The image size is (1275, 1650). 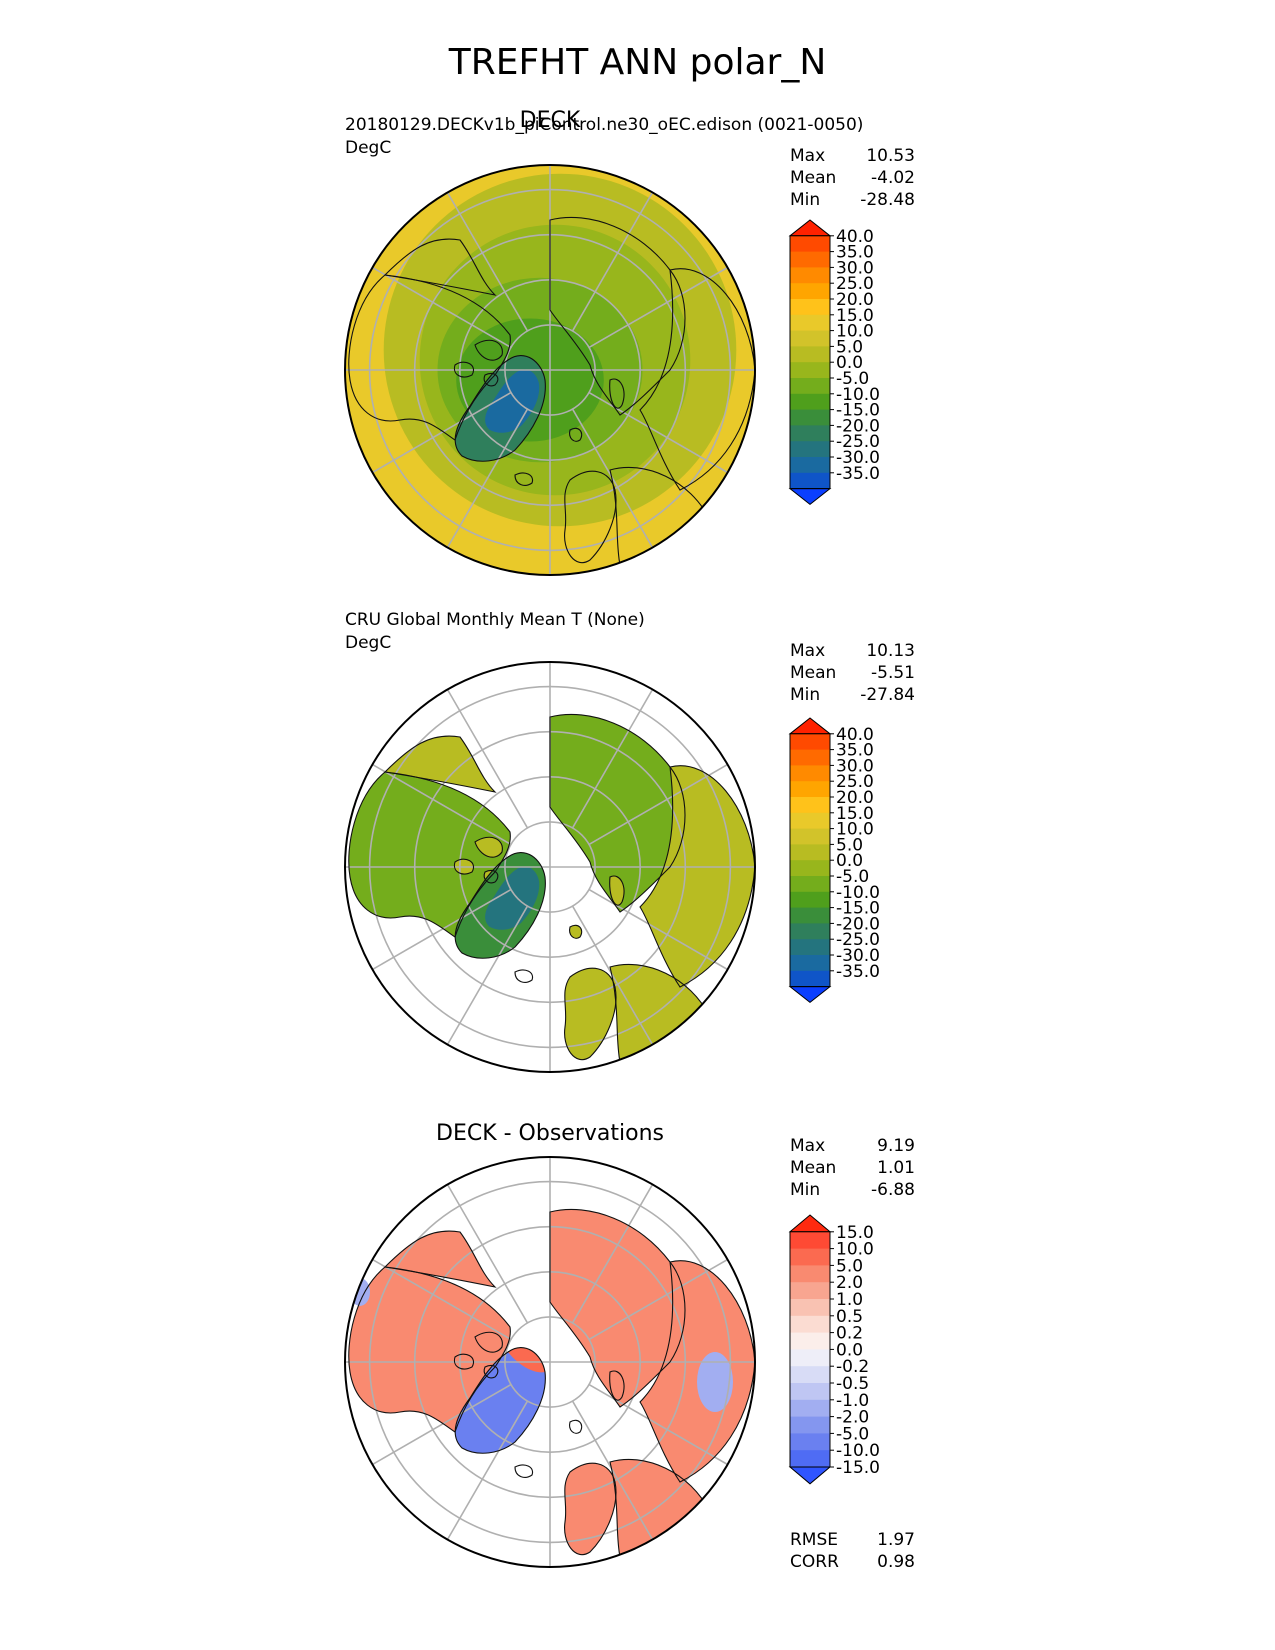 What do you see at coordinates (807, 1146) in the screenshot?
I see `stat-max-label: Max` at bounding box center [807, 1146].